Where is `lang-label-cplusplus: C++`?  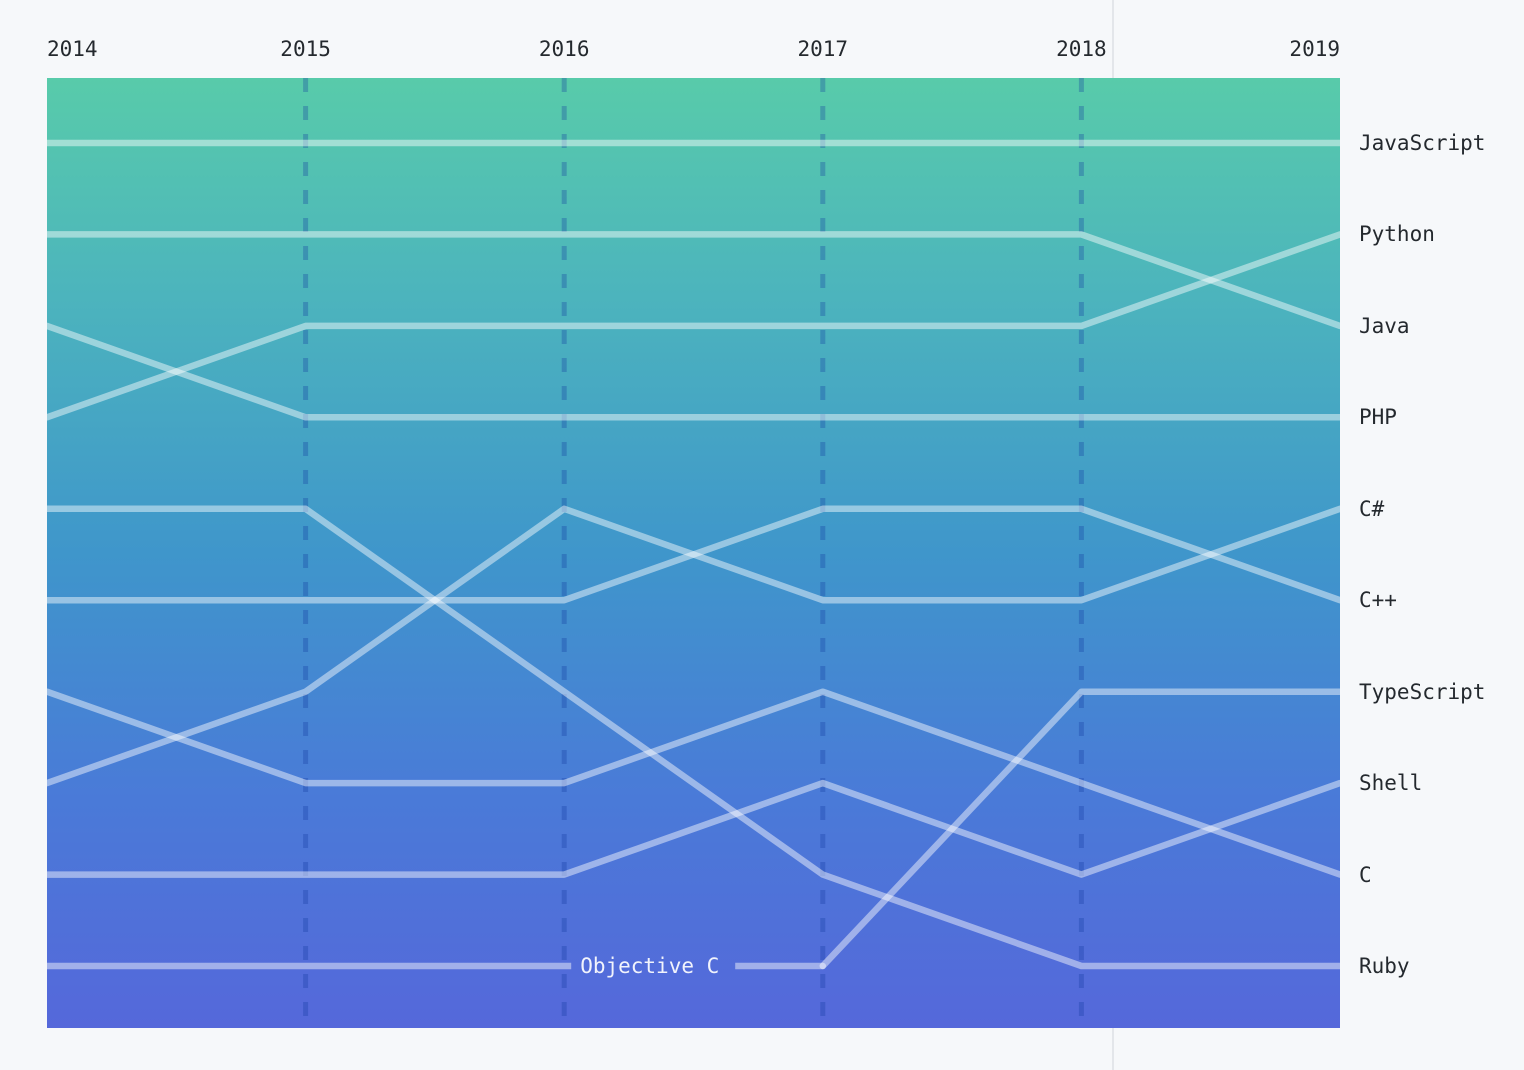 lang-label-cplusplus: C++ is located at coordinates (1378, 600).